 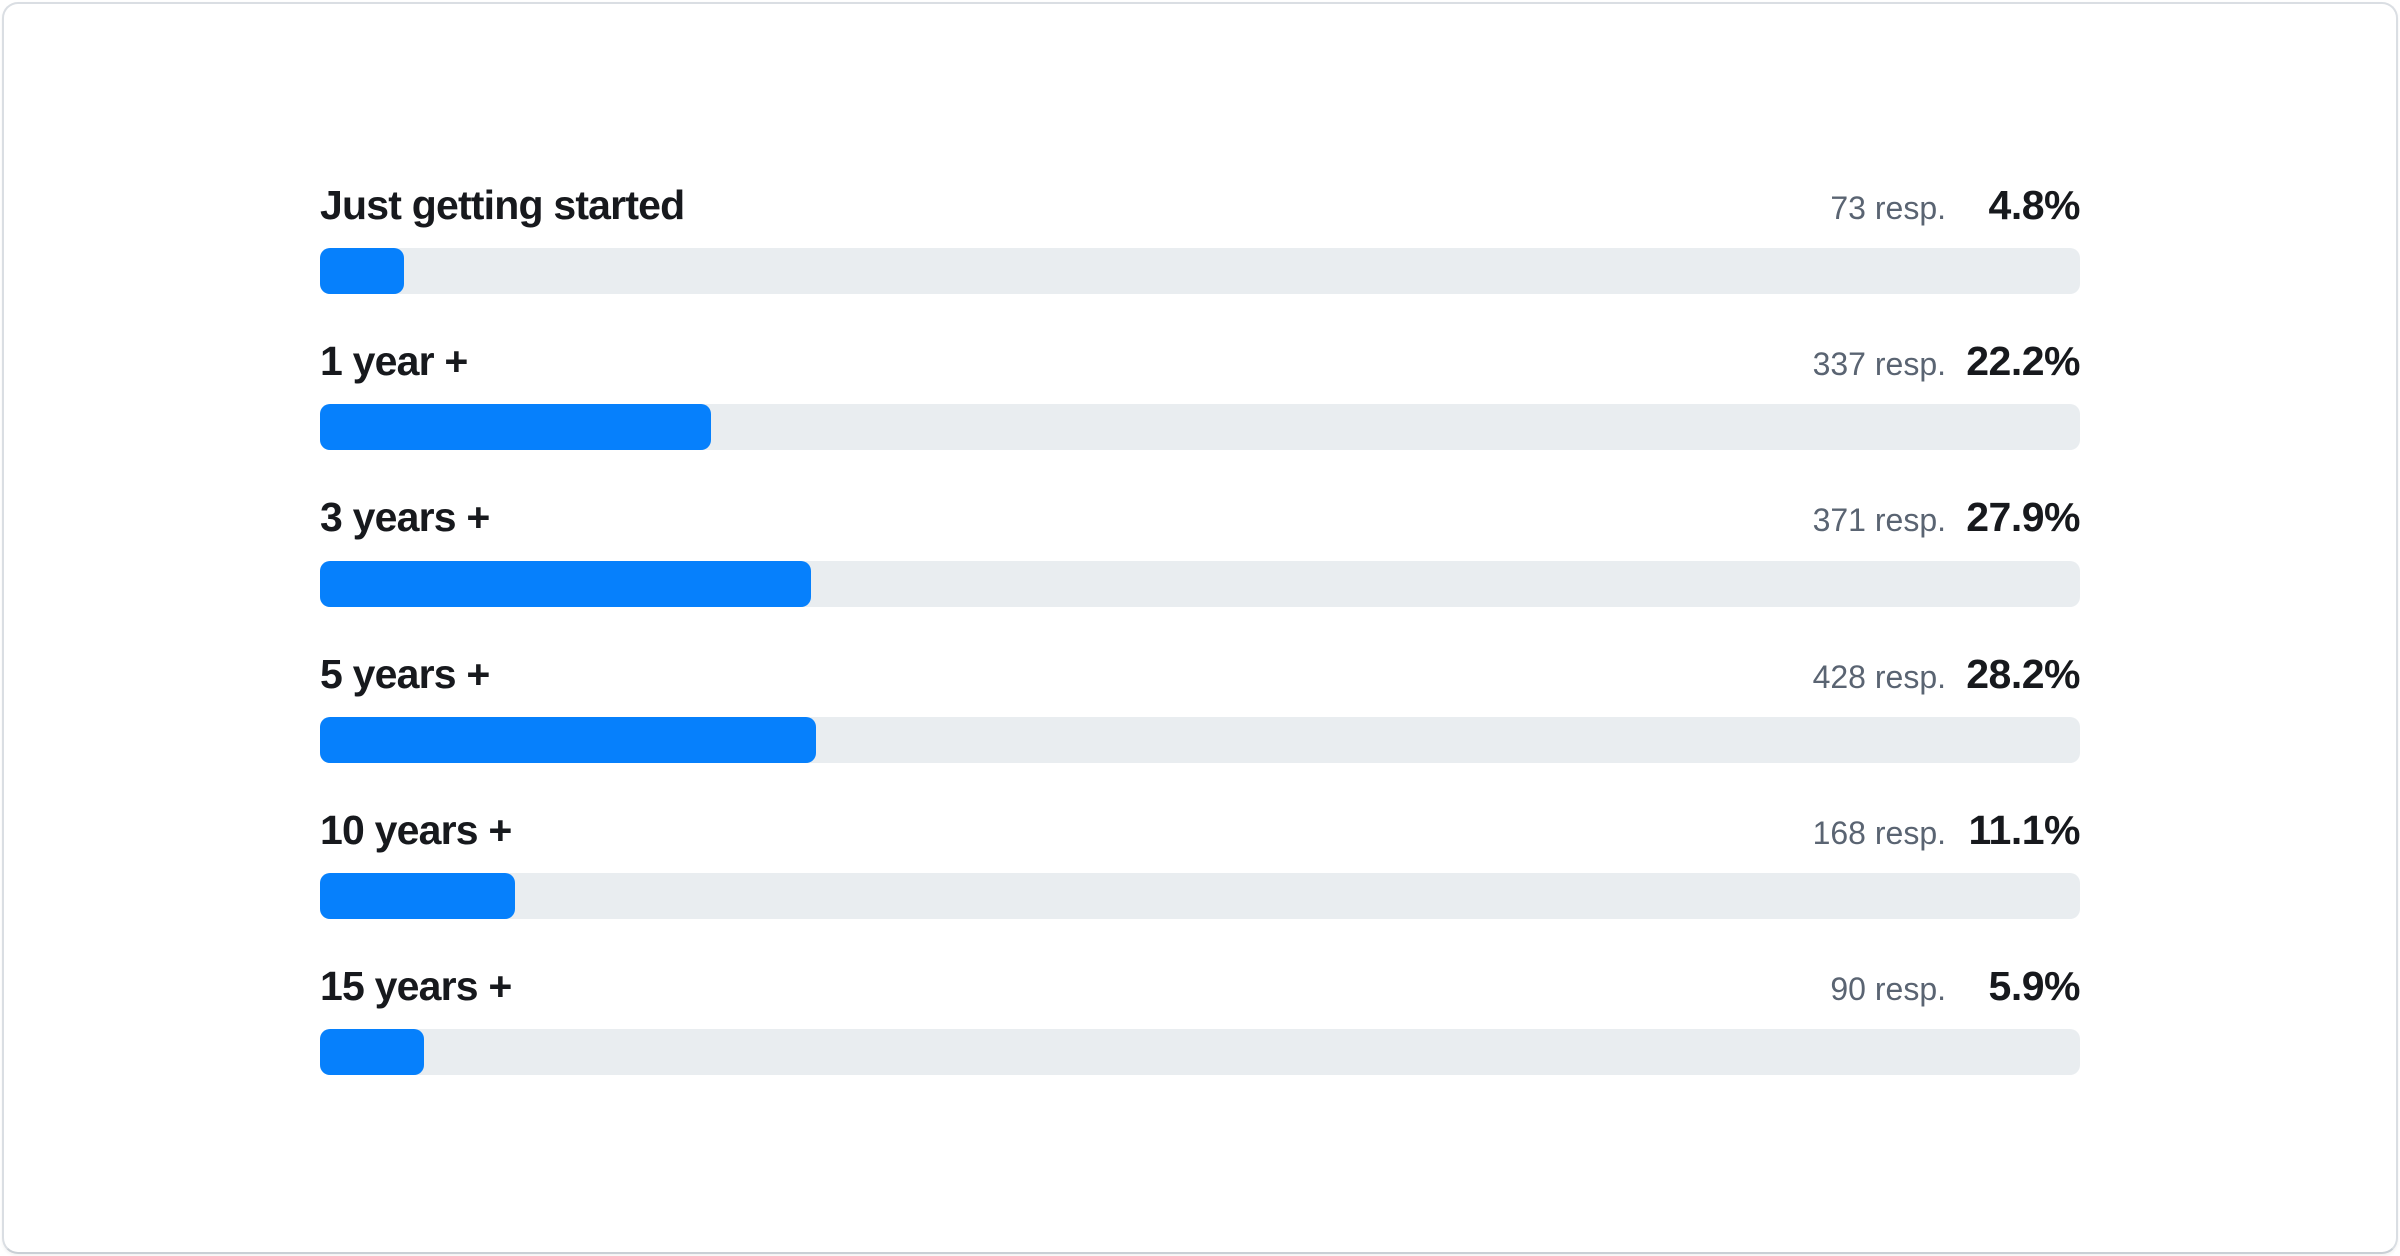 What do you see at coordinates (1200, 205) in the screenshot?
I see `result-row-header: Just getting started 73 resp. 4.8%` at bounding box center [1200, 205].